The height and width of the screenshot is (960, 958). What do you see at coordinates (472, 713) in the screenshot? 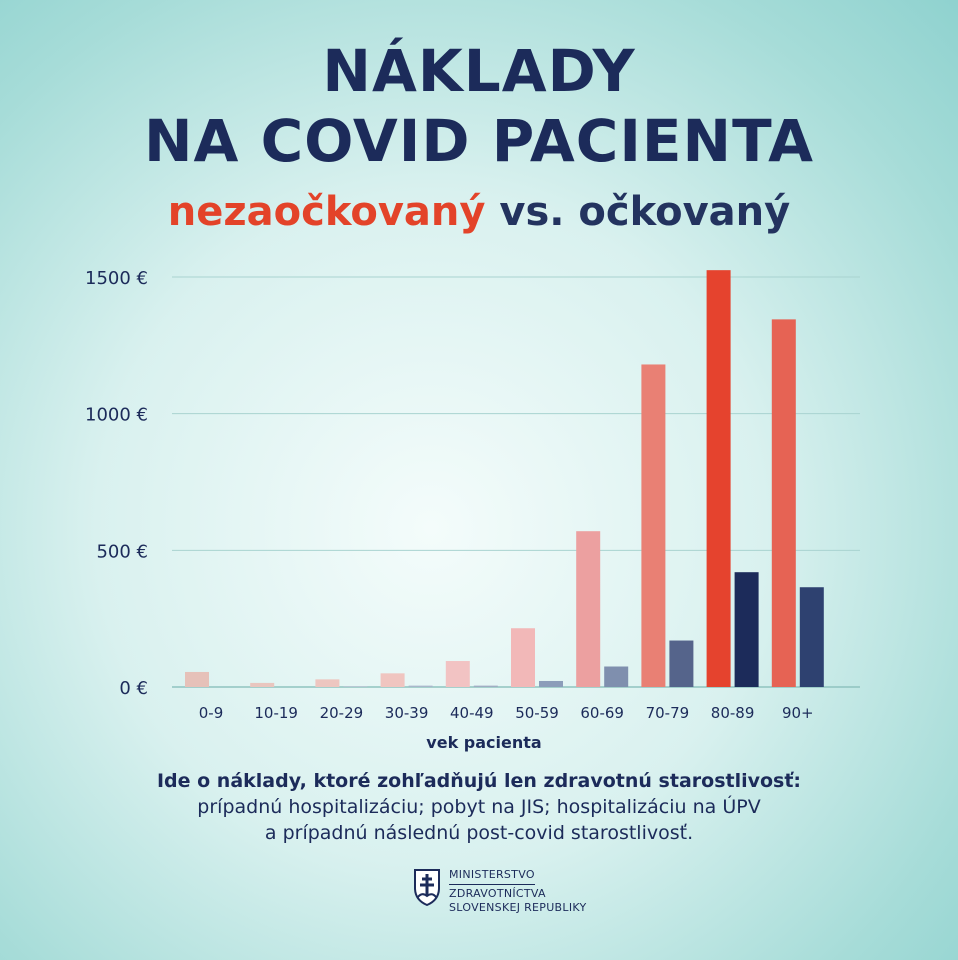
I see `x-tick-label: 40-49` at bounding box center [472, 713].